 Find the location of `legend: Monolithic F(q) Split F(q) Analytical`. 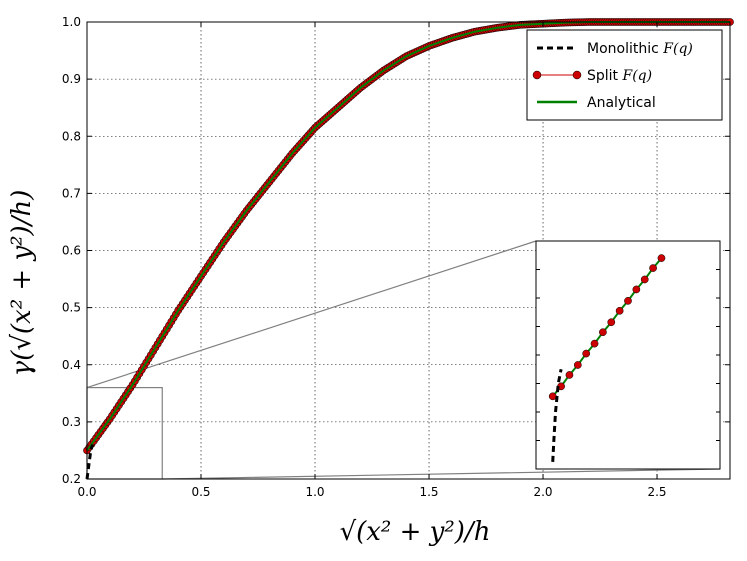

legend: Monolithic F(q) Split F(q) Analytical is located at coordinates (624, 75).